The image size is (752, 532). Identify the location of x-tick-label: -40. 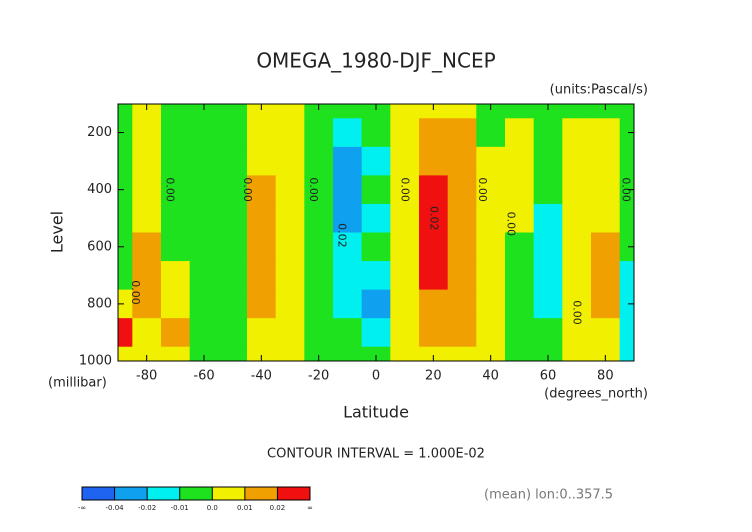
(261, 376).